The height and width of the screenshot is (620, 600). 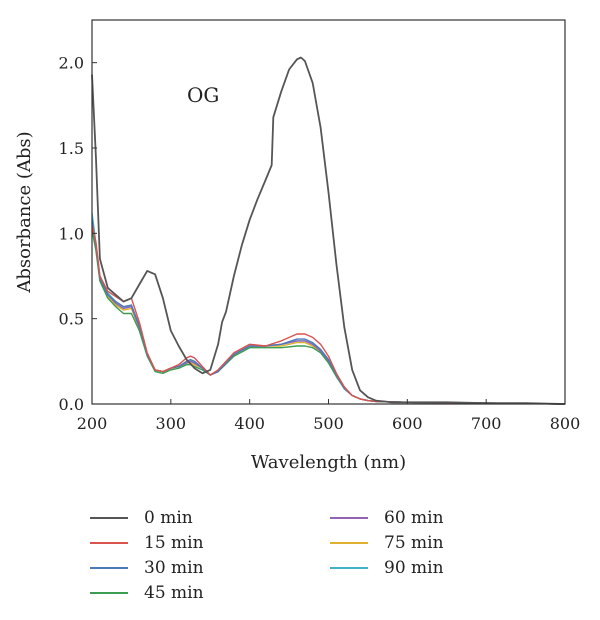 What do you see at coordinates (71, 319) in the screenshot?
I see `y-tick-label: 0.5` at bounding box center [71, 319].